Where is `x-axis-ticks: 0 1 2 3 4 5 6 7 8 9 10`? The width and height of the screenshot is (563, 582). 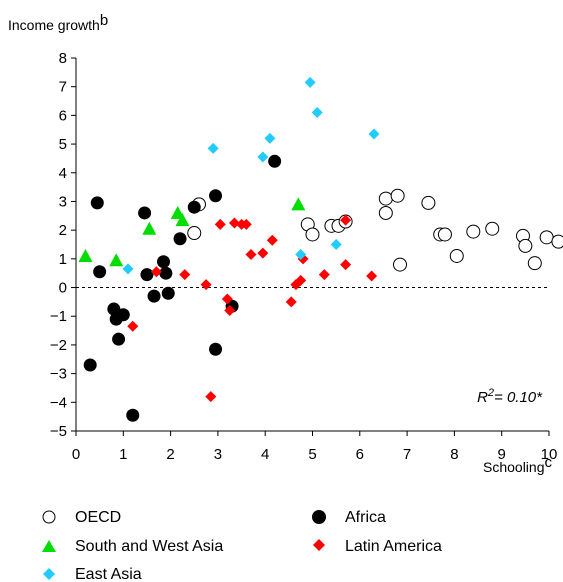
x-axis-ticks: 0 1 2 3 4 5 6 7 8 9 10 is located at coordinates (315, 447).